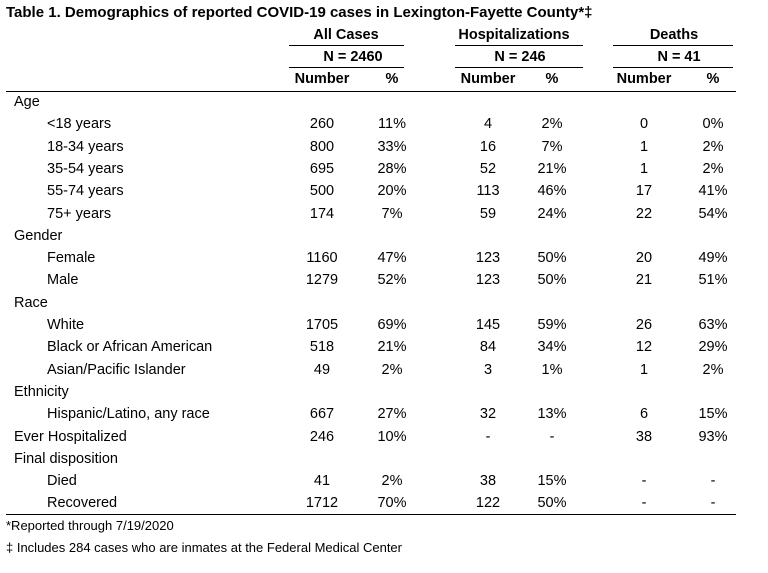  I want to click on cell-number: 4, so click(488, 124).